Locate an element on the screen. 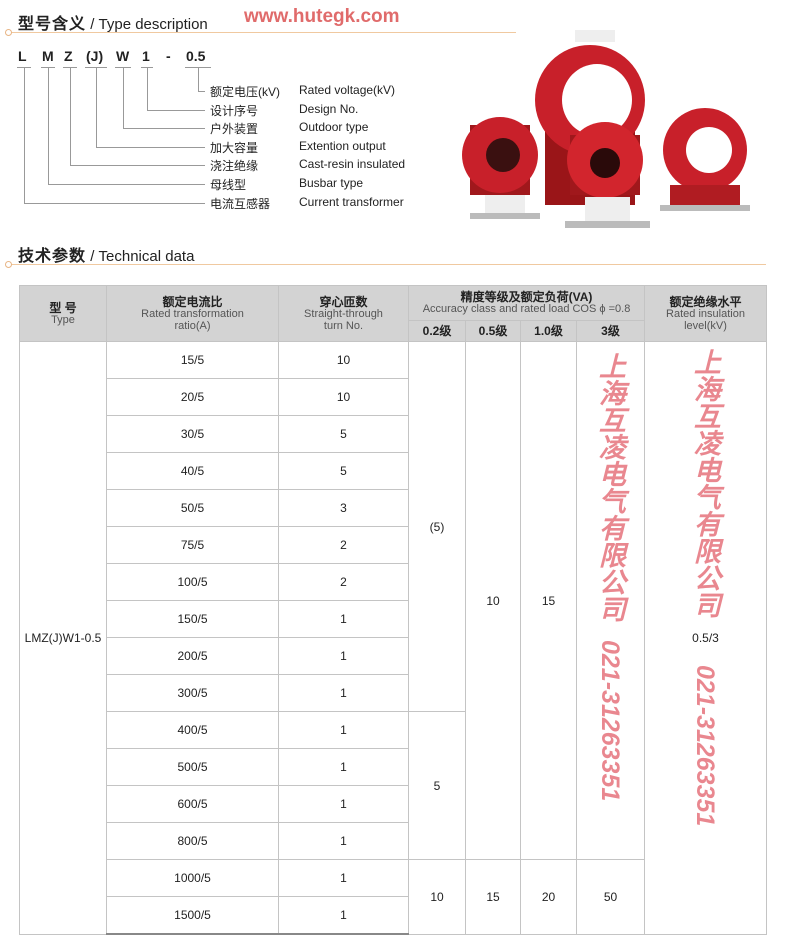  load-1.0-cell: 20 is located at coordinates (548, 897).